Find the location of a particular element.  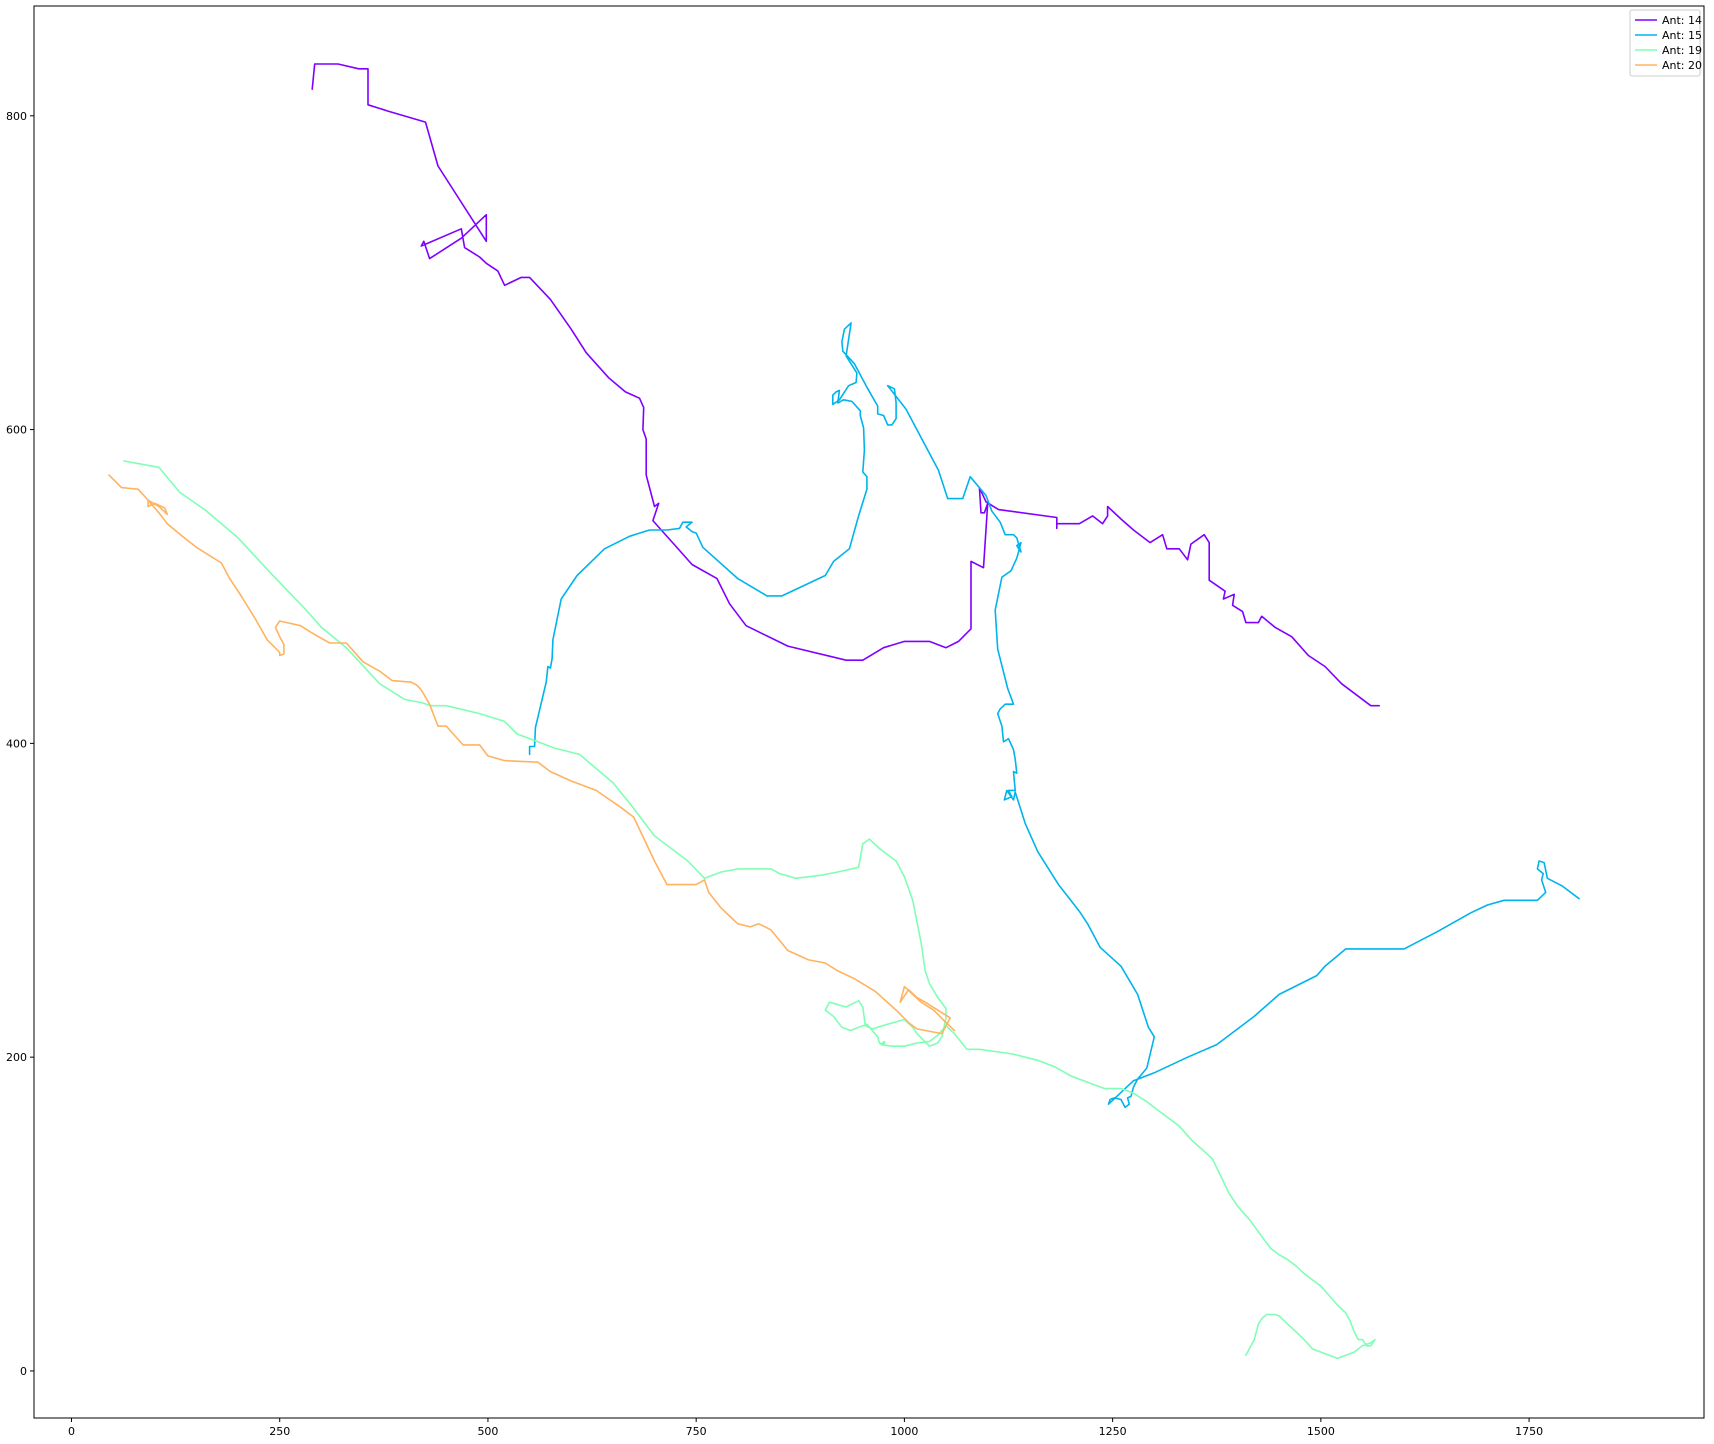

x-tick-label: 1500 is located at coordinates (1321, 1431).